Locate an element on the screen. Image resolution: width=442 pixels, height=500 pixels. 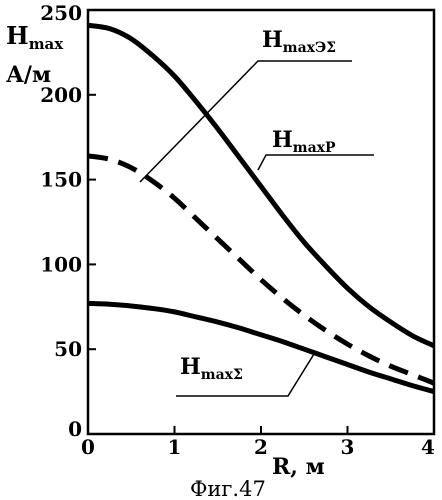
y-tick-label: 0 is located at coordinates (75, 429).